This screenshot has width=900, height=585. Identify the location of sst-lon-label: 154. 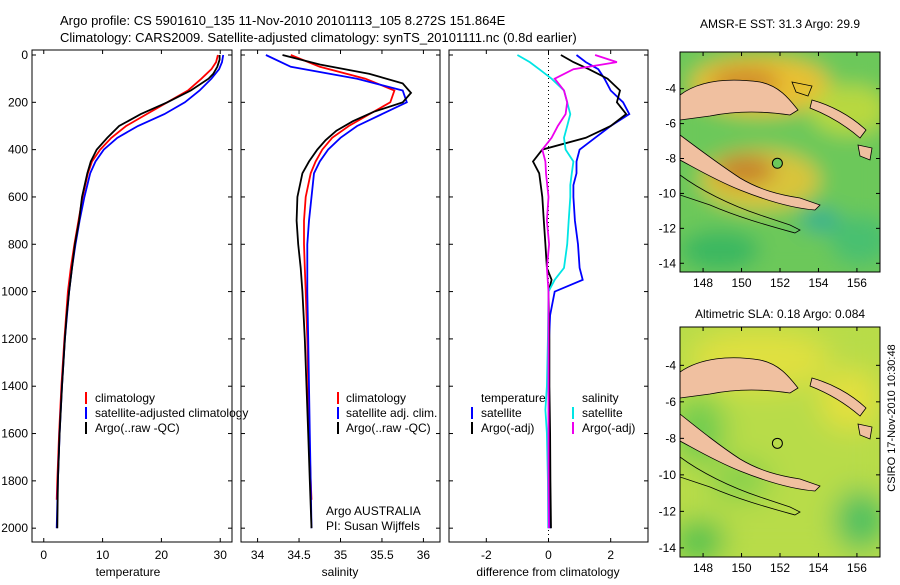
(818, 283).